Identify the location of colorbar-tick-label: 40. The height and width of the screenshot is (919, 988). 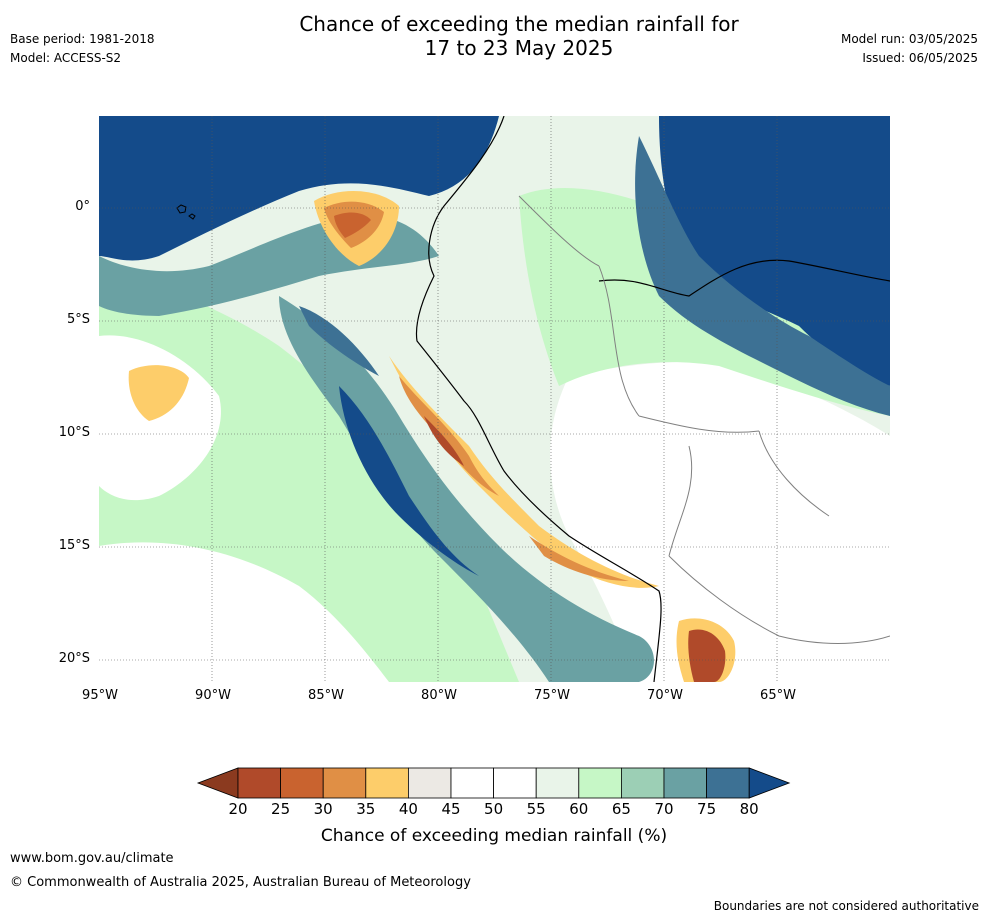
(408, 809).